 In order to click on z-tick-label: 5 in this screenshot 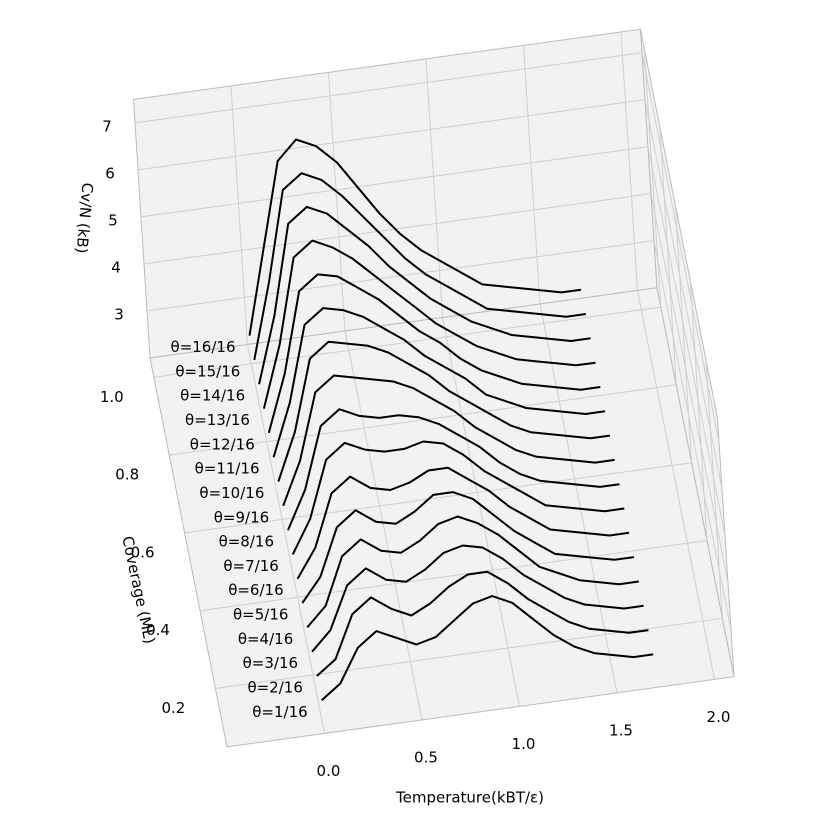, I will do `click(113, 220)`.